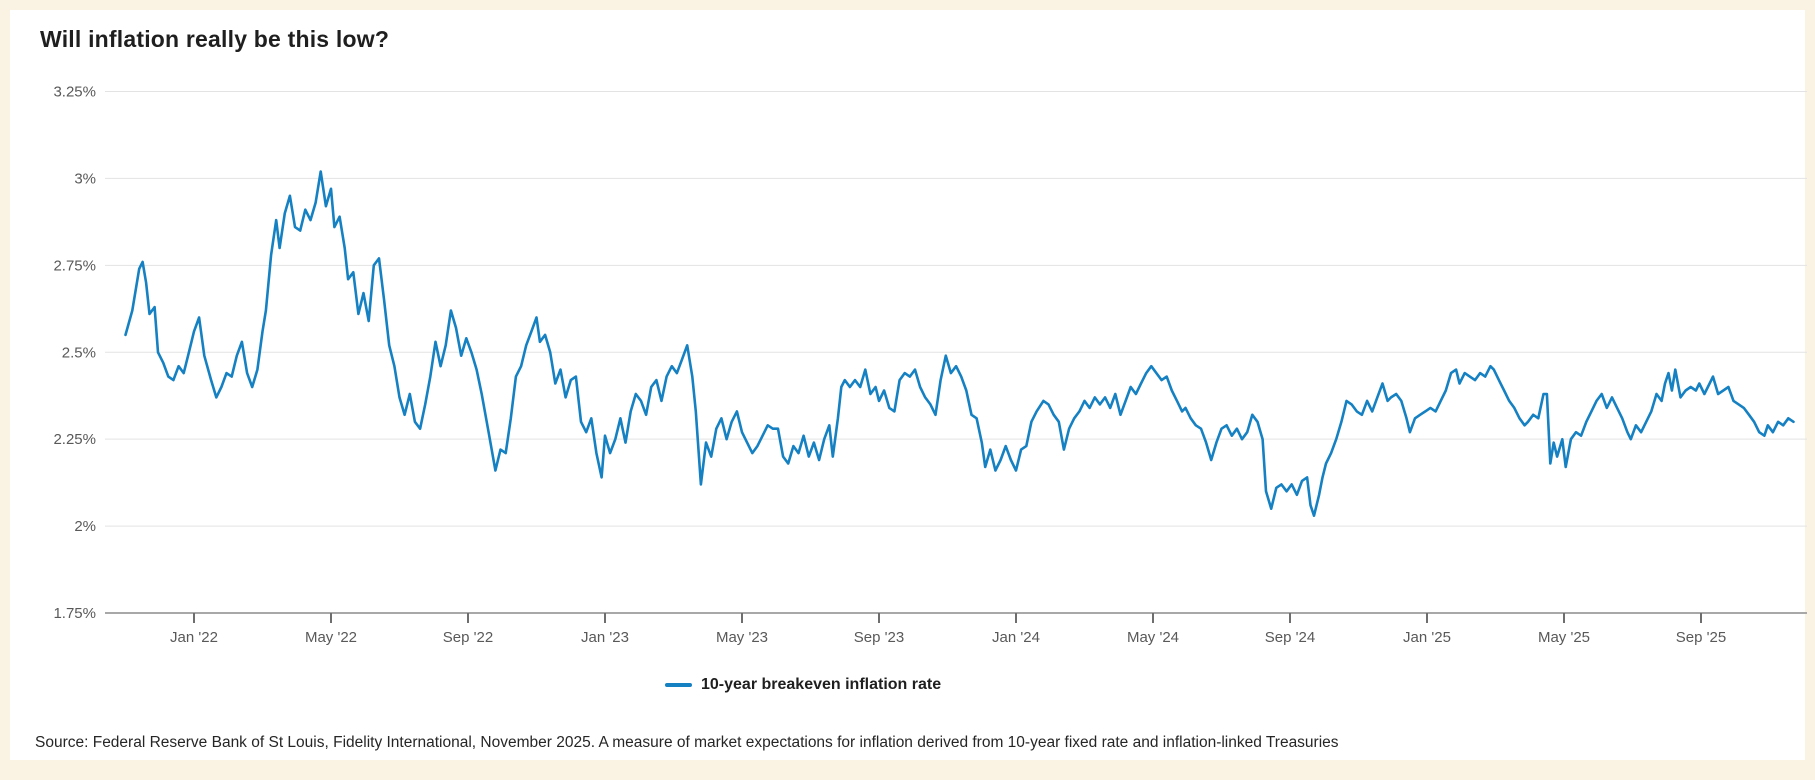  Describe the element at coordinates (1564, 637) in the screenshot. I see `x-axis-tick-label: May '25` at that location.